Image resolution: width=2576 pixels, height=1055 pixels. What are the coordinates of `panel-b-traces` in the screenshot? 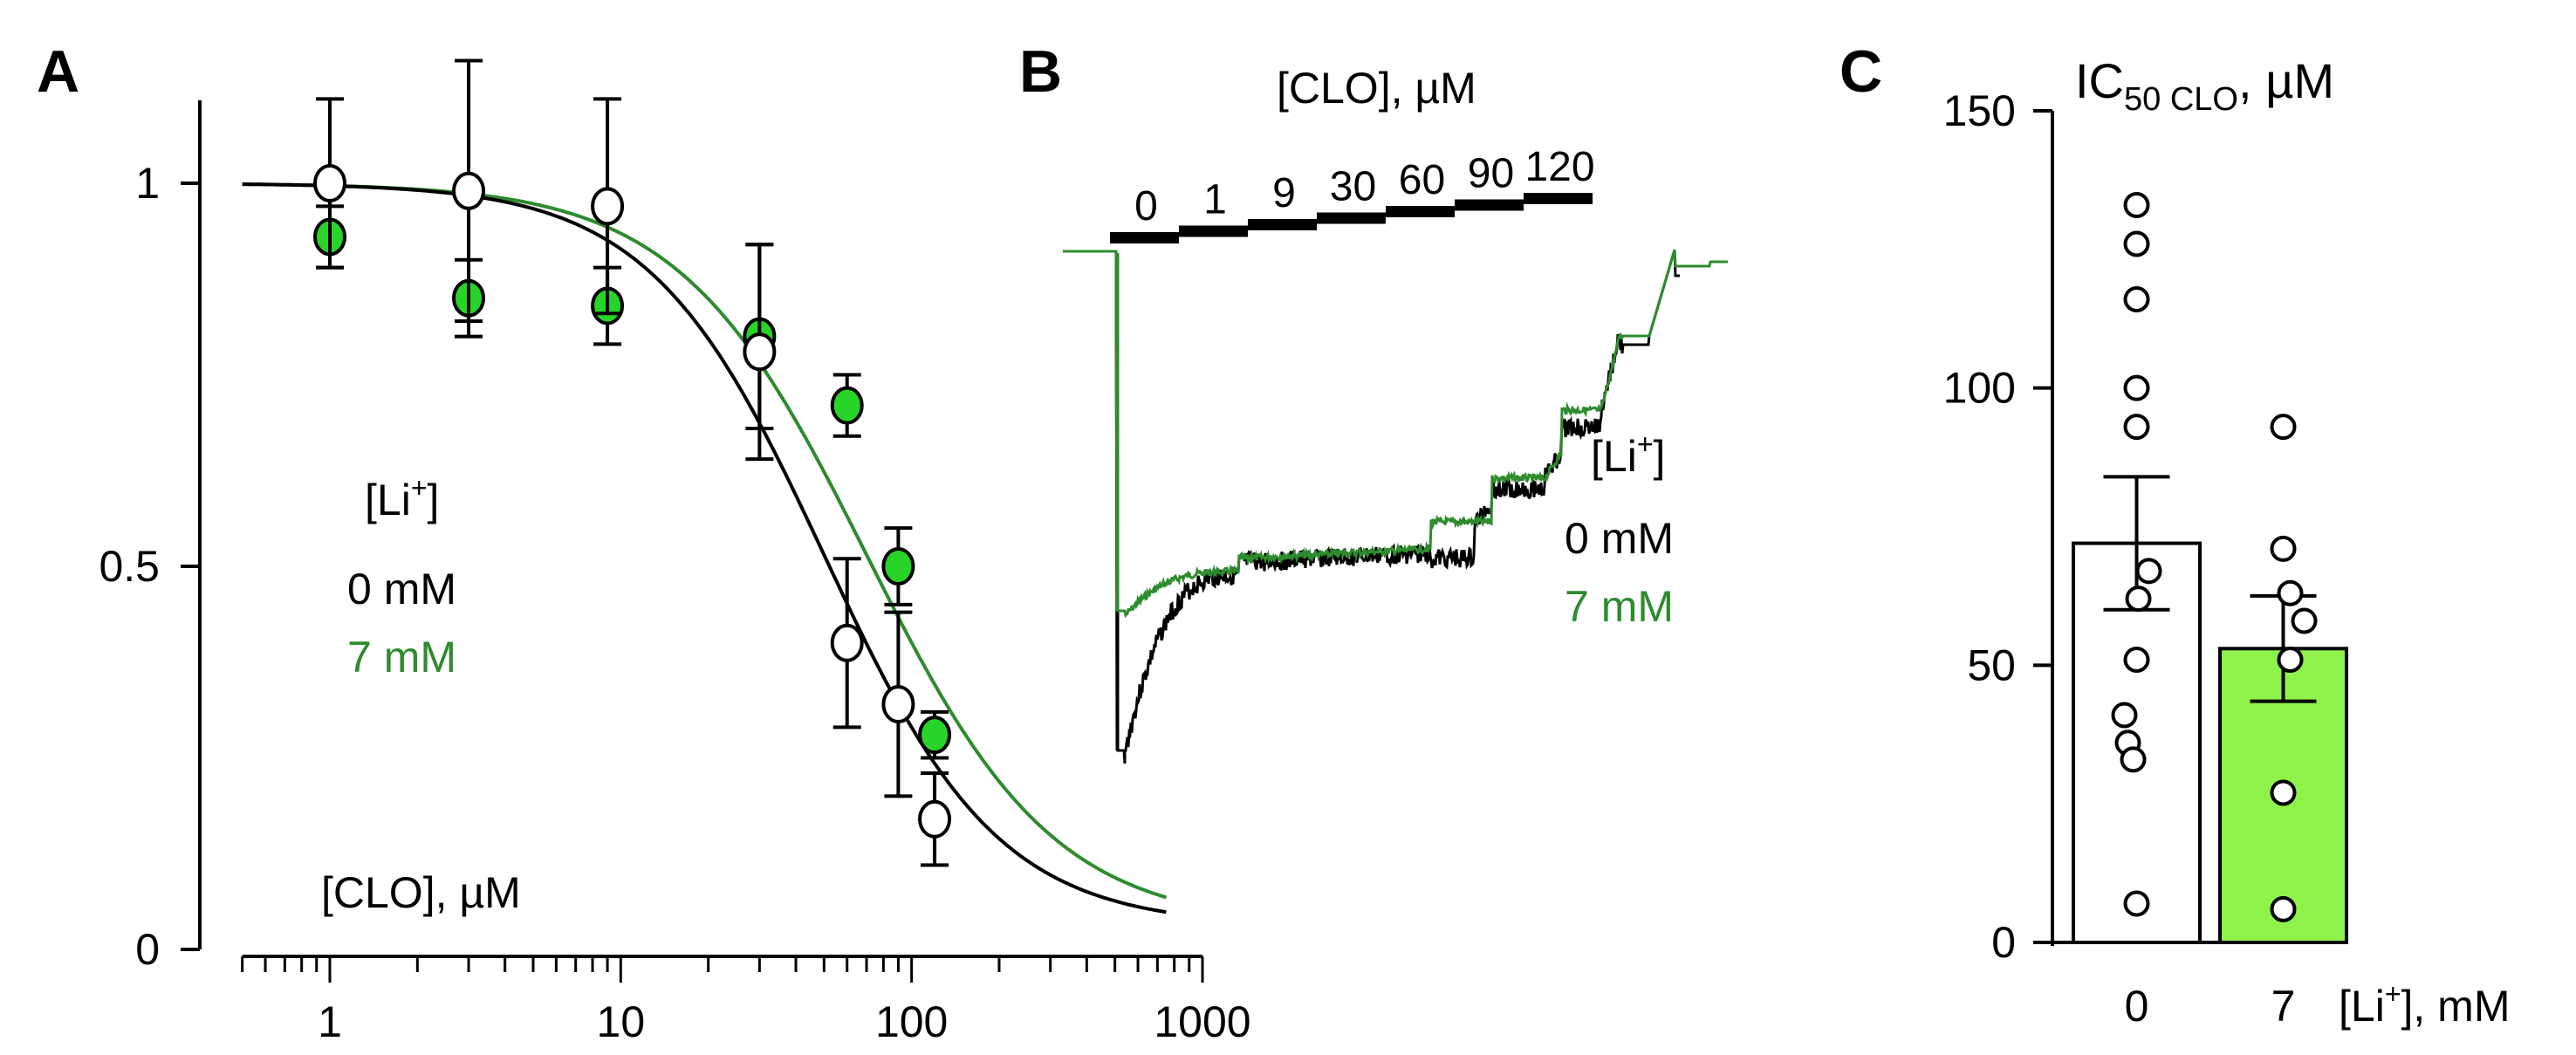 It's located at (1395, 507).